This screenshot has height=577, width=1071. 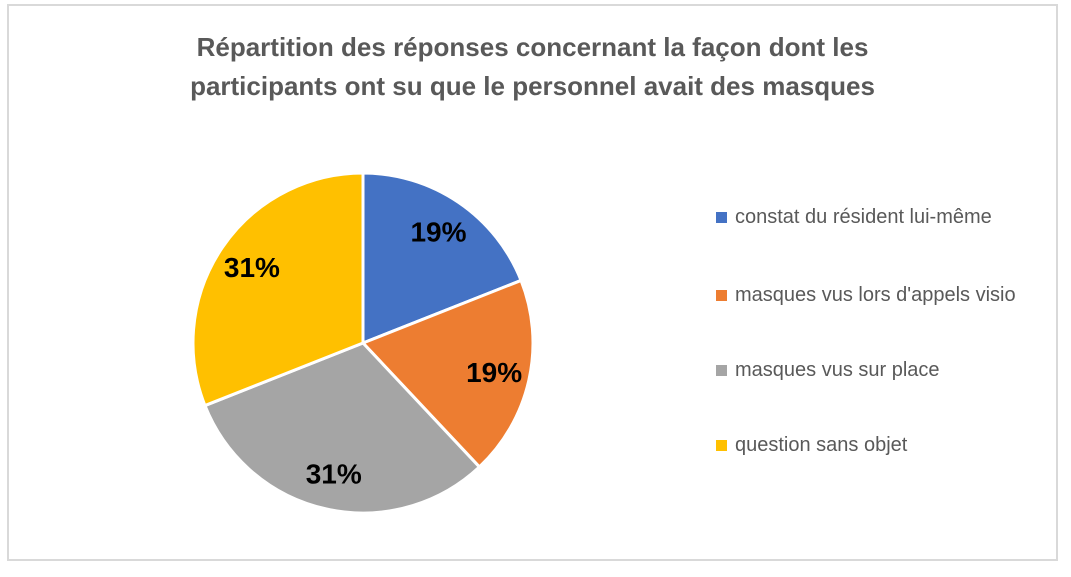 I want to click on pie-slice-question-sans-objet, so click(x=278, y=289).